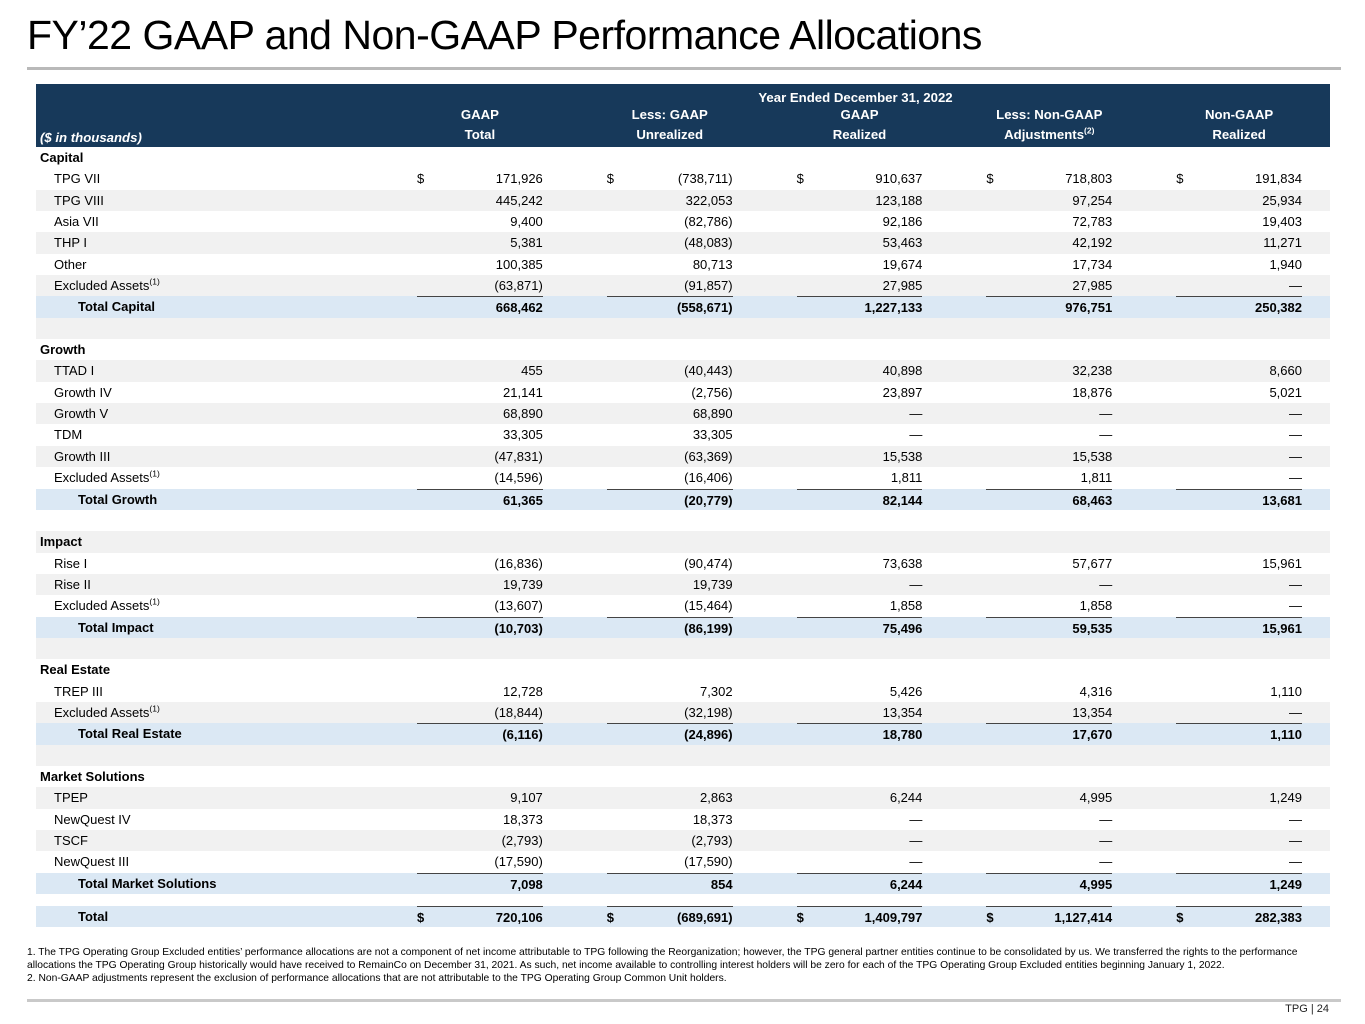 The image size is (1365, 1024). Describe the element at coordinates (476, 712) in the screenshot. I see `table-cell: (18,844)` at that location.